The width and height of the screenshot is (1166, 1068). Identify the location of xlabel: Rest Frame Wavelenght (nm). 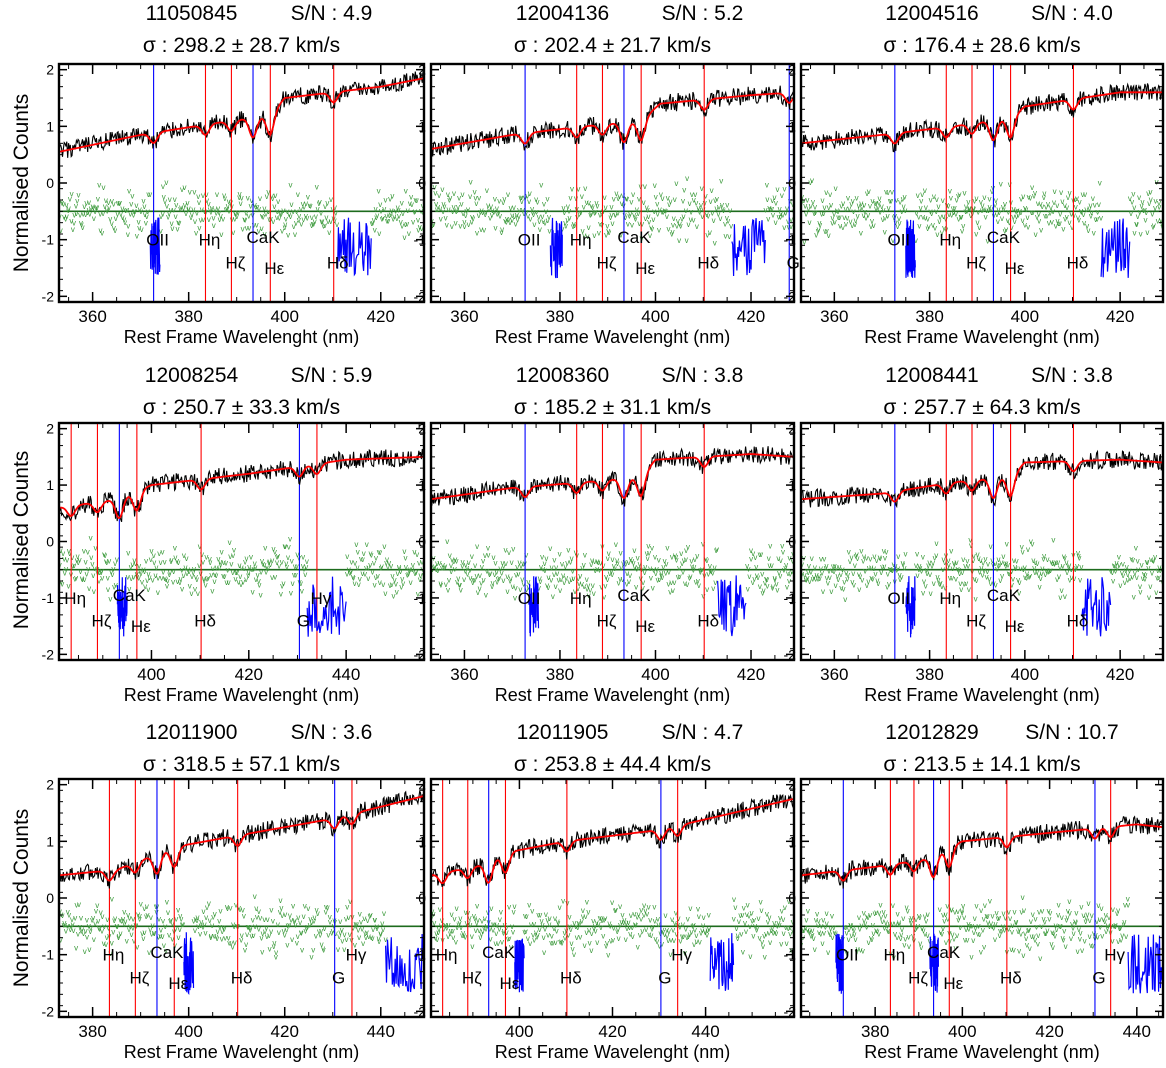
(612, 1052).